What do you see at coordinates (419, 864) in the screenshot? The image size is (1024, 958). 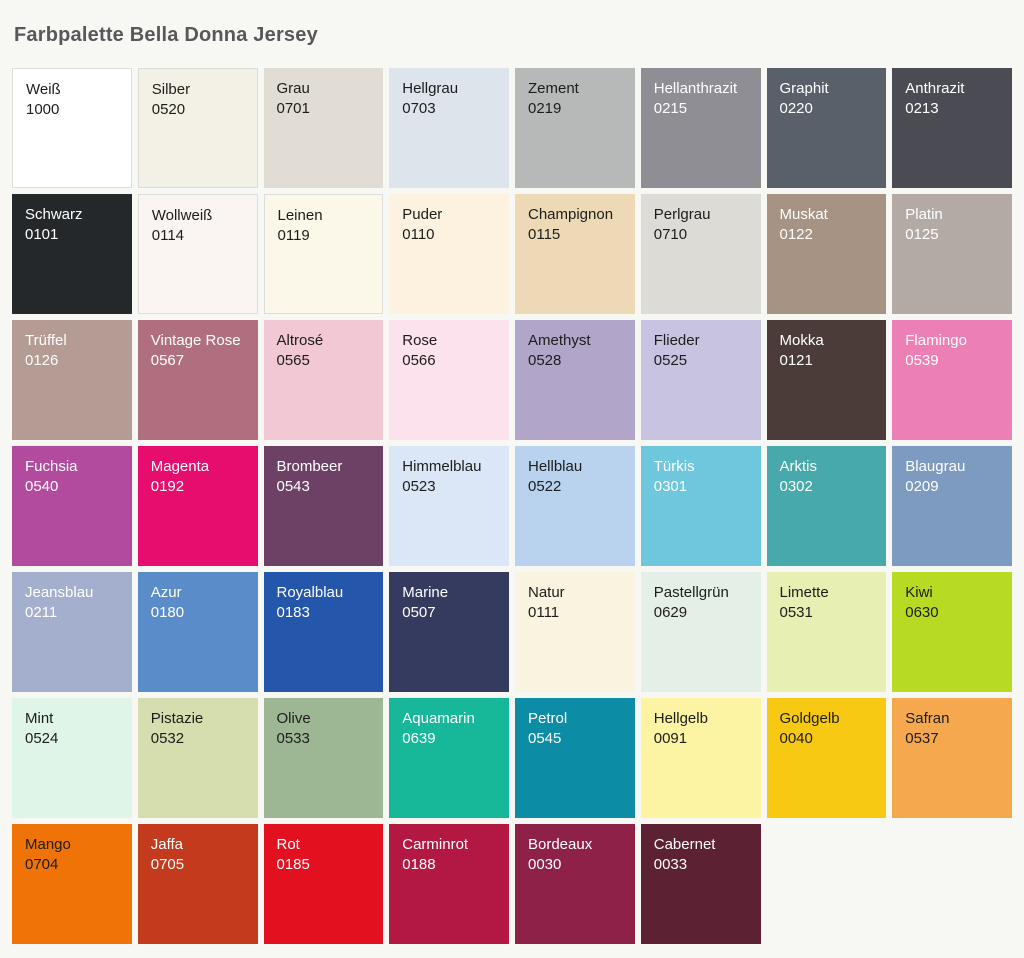 I see `color-code: 0188` at bounding box center [419, 864].